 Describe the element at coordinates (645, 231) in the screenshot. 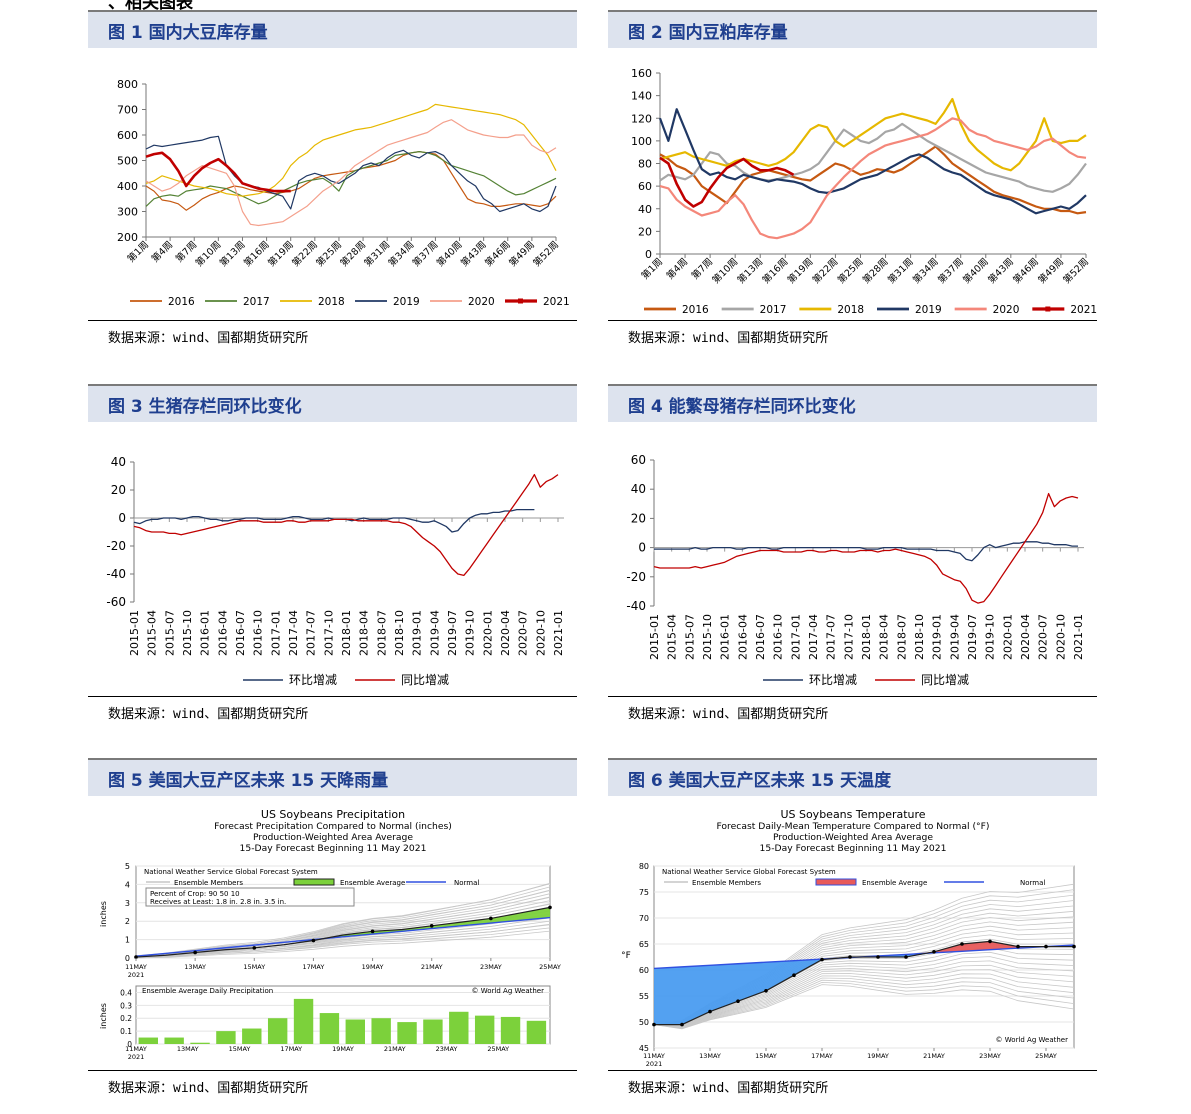

I see `y-tick-label: 20` at that location.